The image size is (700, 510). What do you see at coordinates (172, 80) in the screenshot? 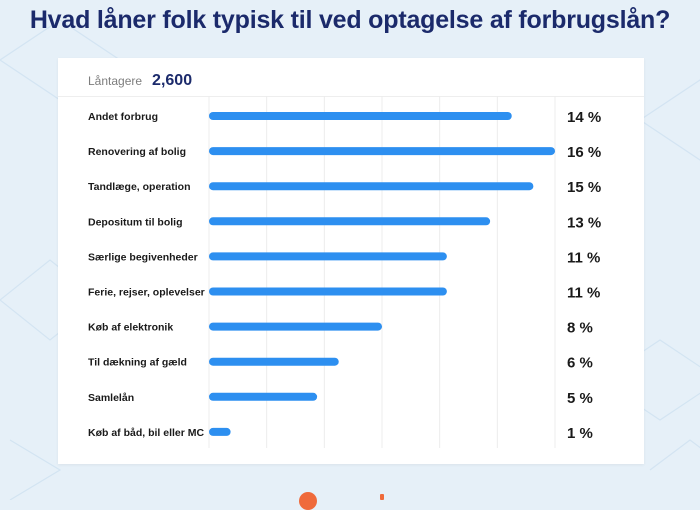
I see `borrowers-value: 2,600` at bounding box center [172, 80].